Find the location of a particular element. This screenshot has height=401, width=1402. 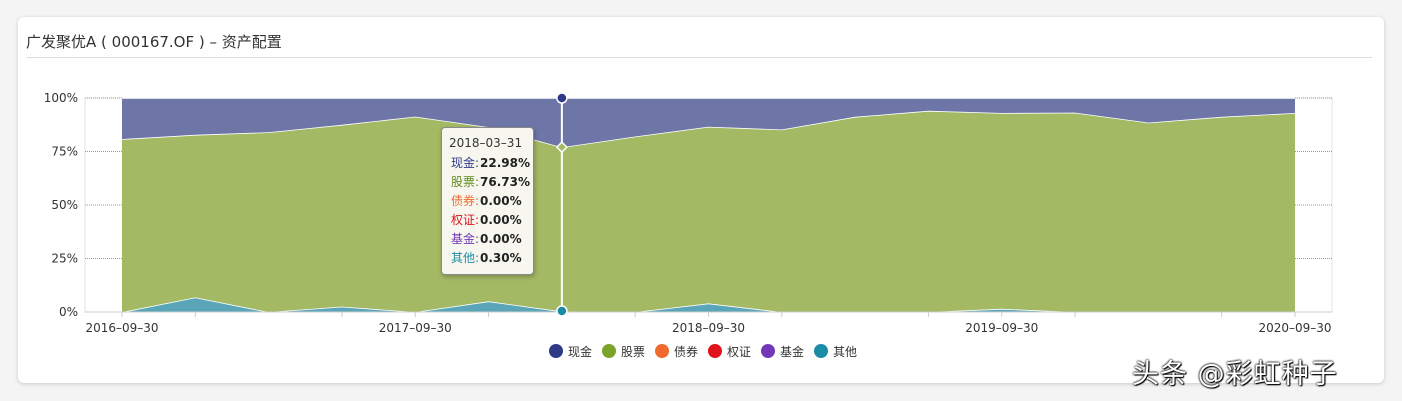

tooltip-series-name: 其他: is located at coordinates (465, 258).